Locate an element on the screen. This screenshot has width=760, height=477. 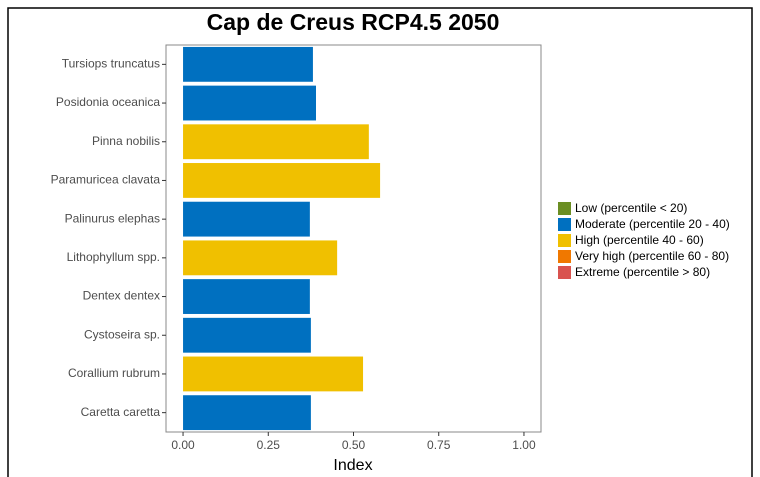
legend-label: Moderate (percentile 20 - 40) is located at coordinates (652, 224).